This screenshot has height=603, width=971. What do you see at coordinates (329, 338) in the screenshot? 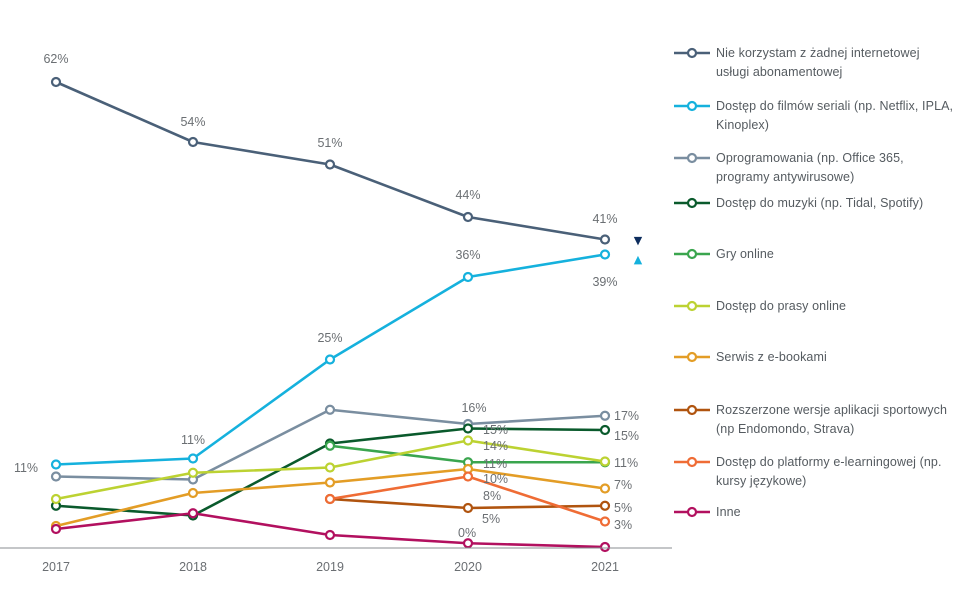
I see `data-label: 25%` at bounding box center [329, 338].